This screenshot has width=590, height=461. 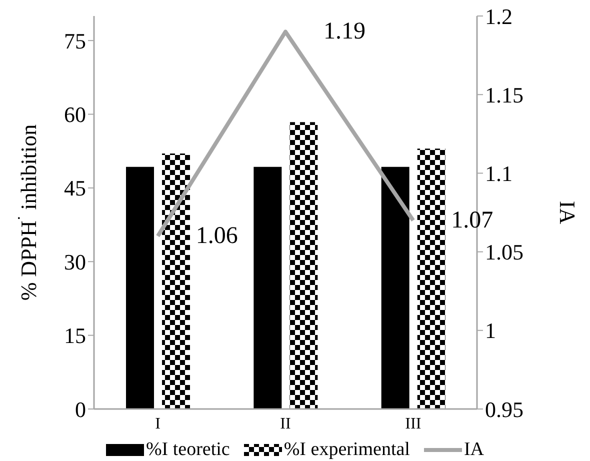 I want to click on y-tick-label: 45, so click(x=75, y=188).